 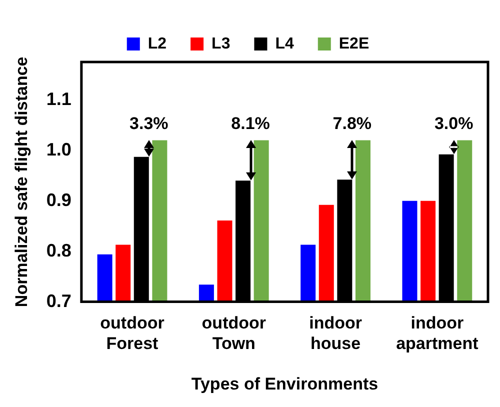 What do you see at coordinates (335, 334) in the screenshot?
I see `x-tick-label: indoor house` at bounding box center [335, 334].